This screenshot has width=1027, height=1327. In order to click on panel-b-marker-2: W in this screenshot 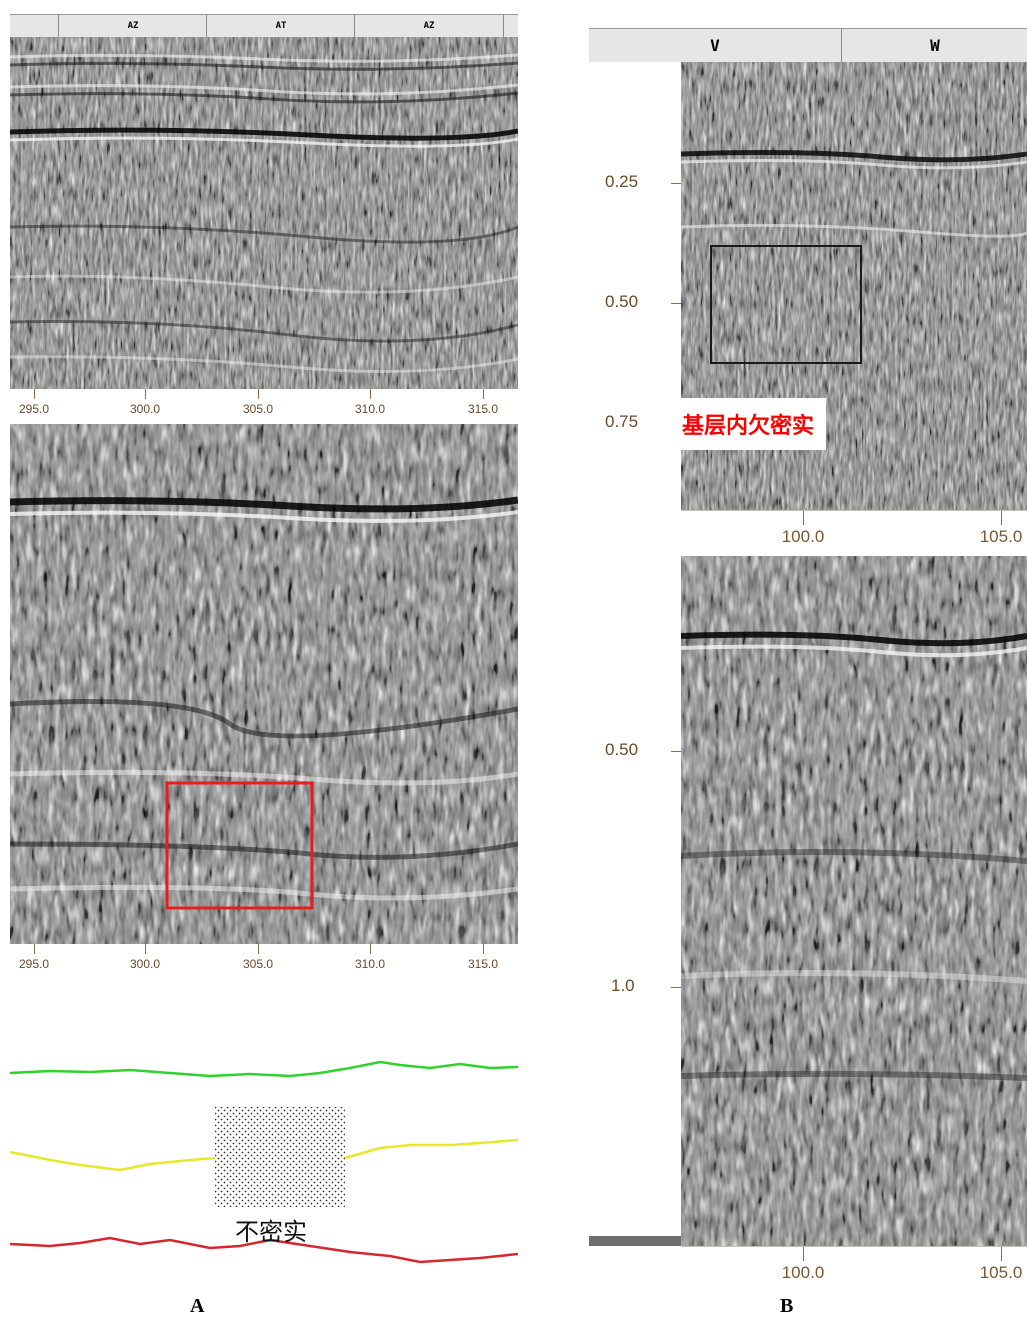, I will do `click(934, 46)`.